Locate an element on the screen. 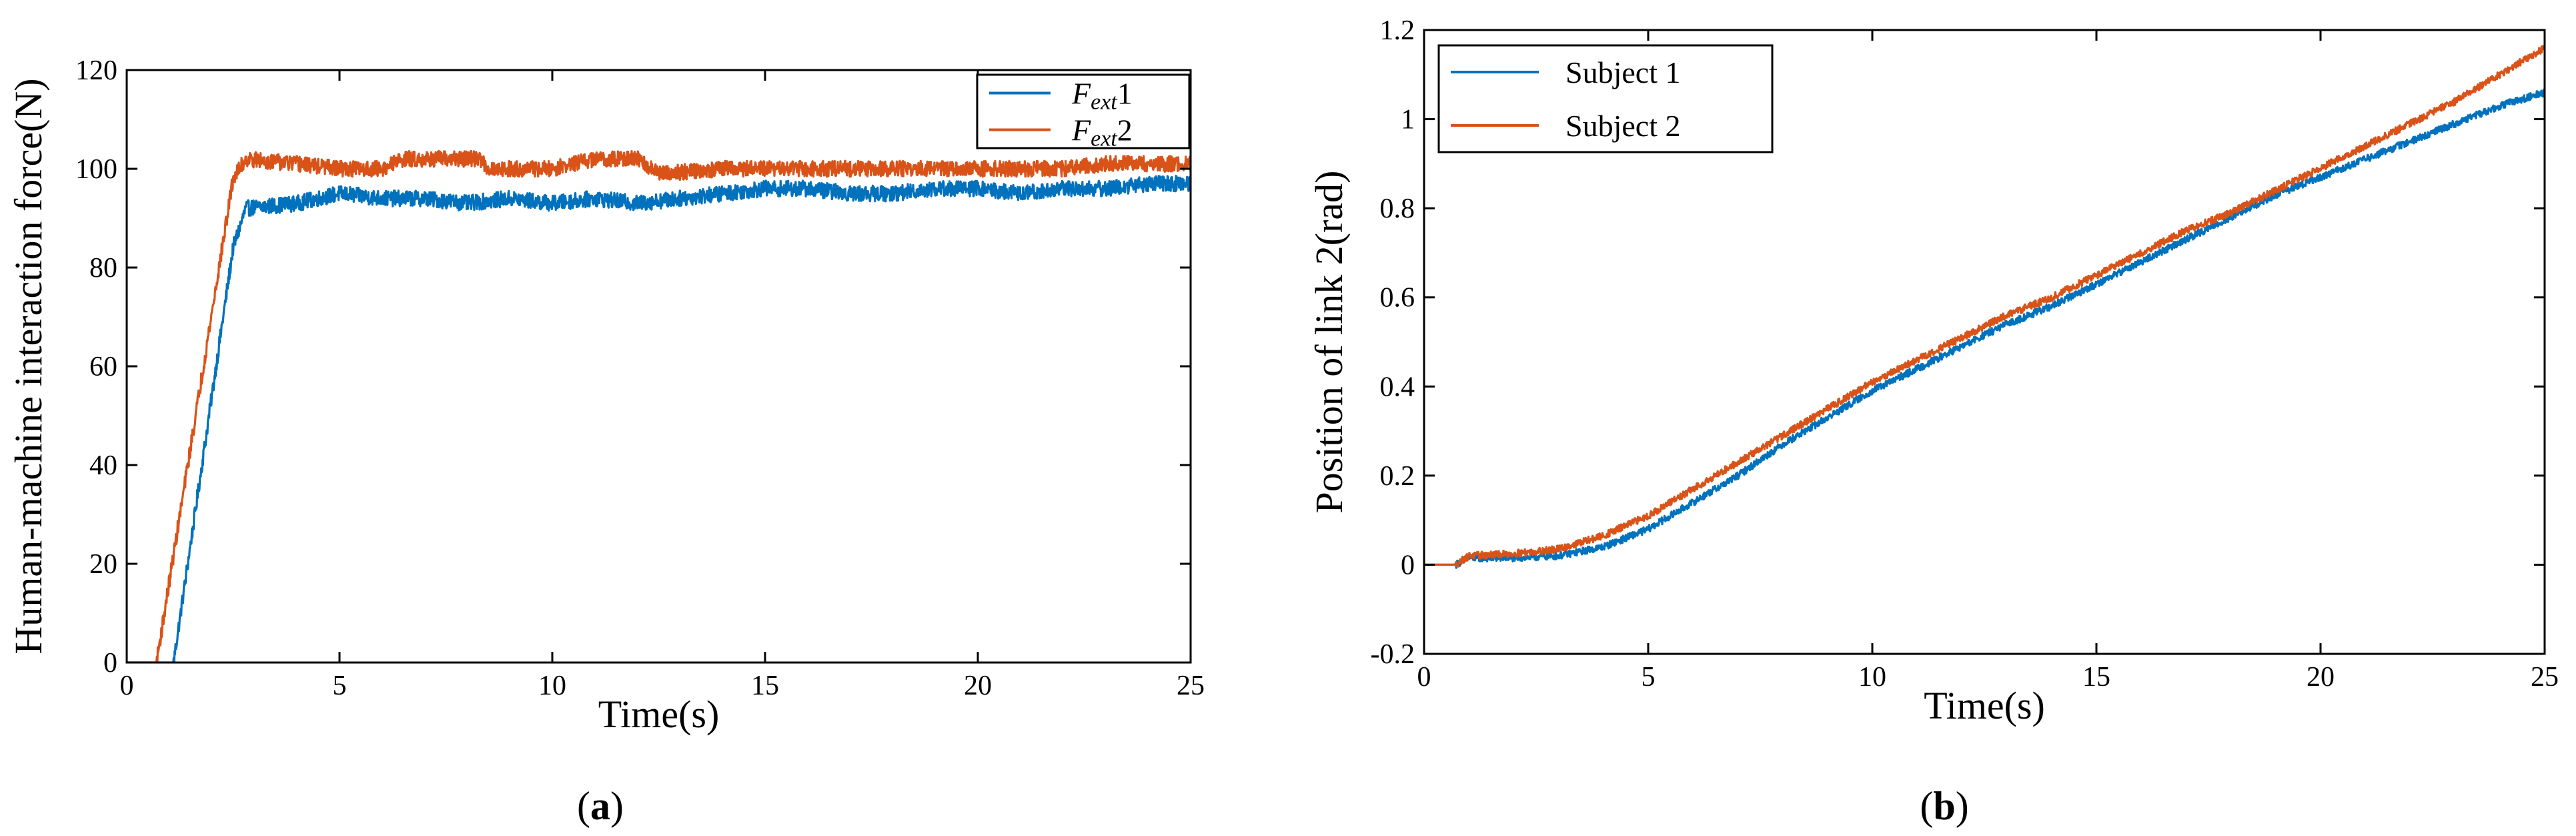 The height and width of the screenshot is (836, 2576). y-tick-label: 80 is located at coordinates (103, 268).